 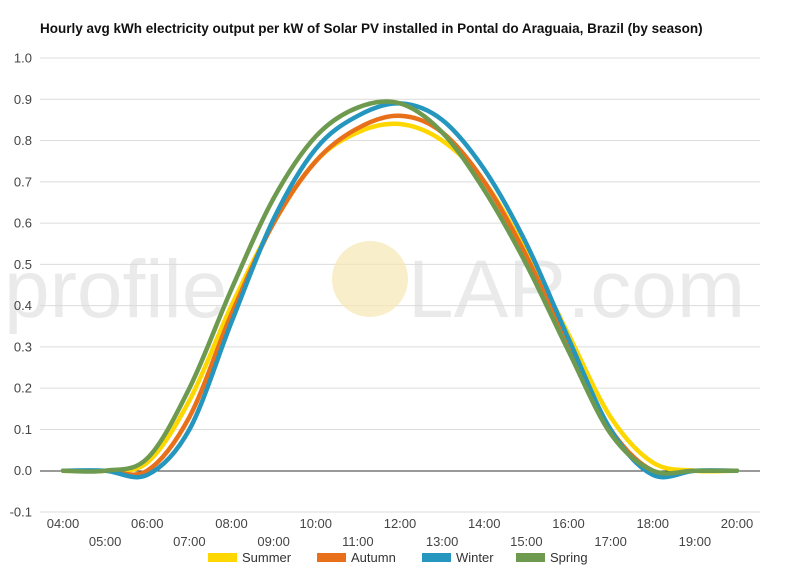 I want to click on y-axis-ticks: -0.1 0.0 0.1 0.2 0.3 0.4 0.5 0.6 0.7 0.8 0.9 1.0, so click(x=21, y=285).